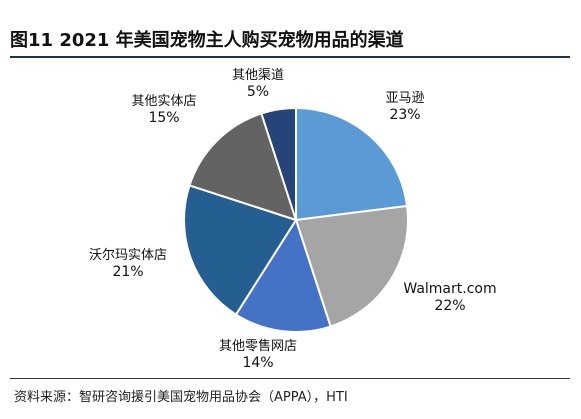 The image size is (581, 419). What do you see at coordinates (290, 378) in the screenshot?
I see `source-divider` at bounding box center [290, 378].